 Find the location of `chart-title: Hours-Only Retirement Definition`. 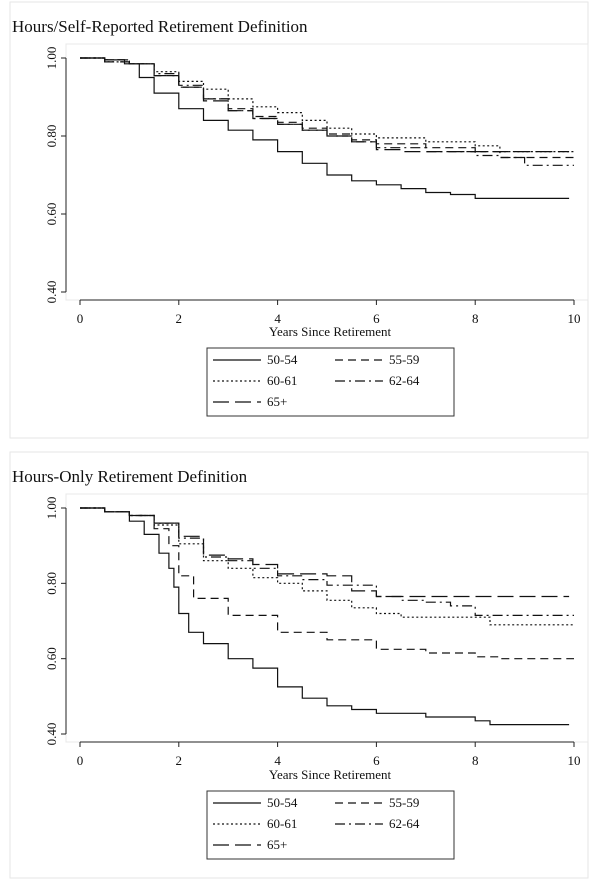

chart-title: Hours-Only Retirement Definition is located at coordinates (130, 476).